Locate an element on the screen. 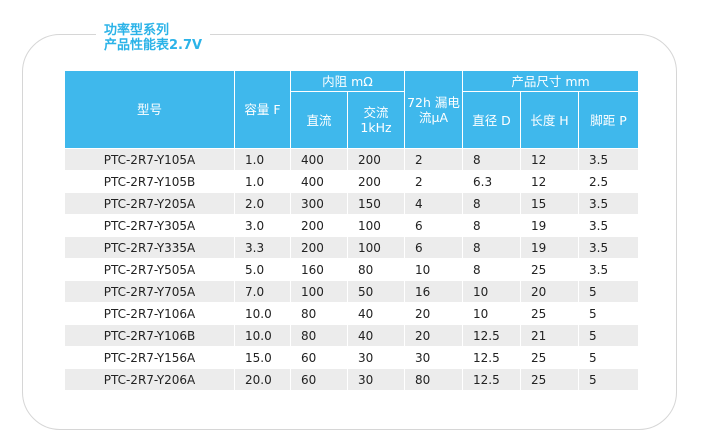  cell-capacity: 3.3 is located at coordinates (262, 247).